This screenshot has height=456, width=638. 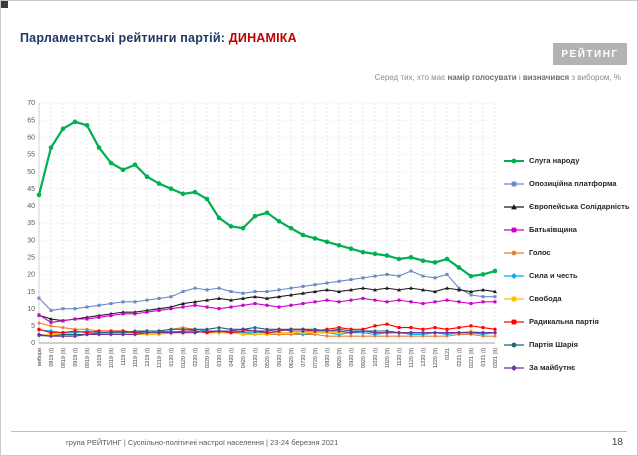 I want to click on svg-text: 0420 (I), so click(x=232, y=357).